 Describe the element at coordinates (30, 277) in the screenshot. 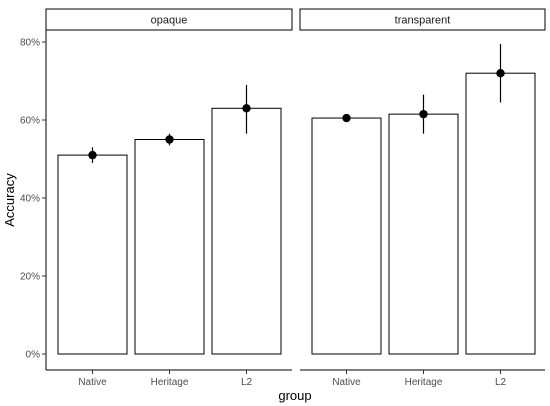

I see `y-tick-label: 20%` at that location.